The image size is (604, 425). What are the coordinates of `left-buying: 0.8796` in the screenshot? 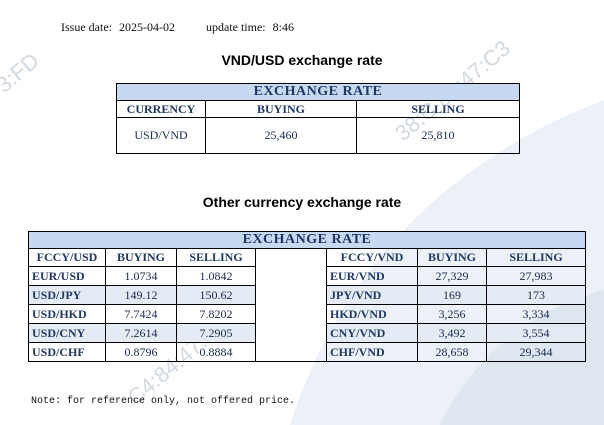 It's located at (141, 352).